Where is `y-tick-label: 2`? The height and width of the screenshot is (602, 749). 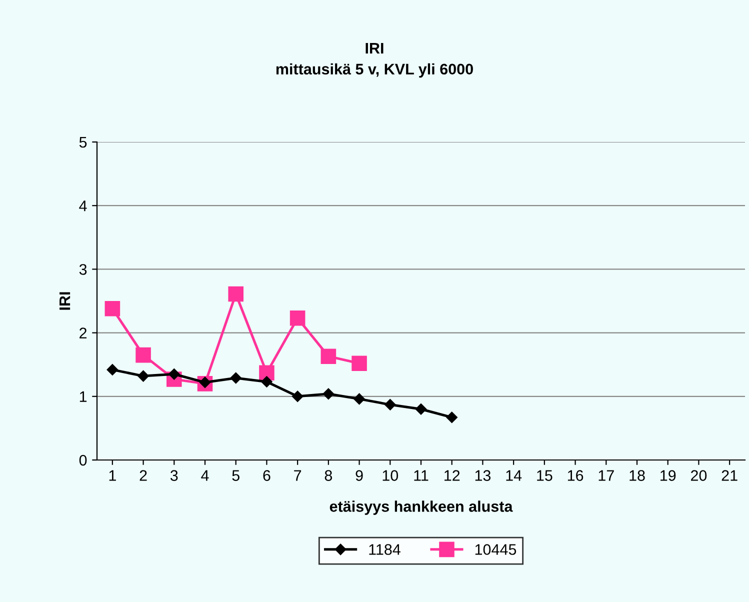
y-tick-label: 2 is located at coordinates (83, 333).